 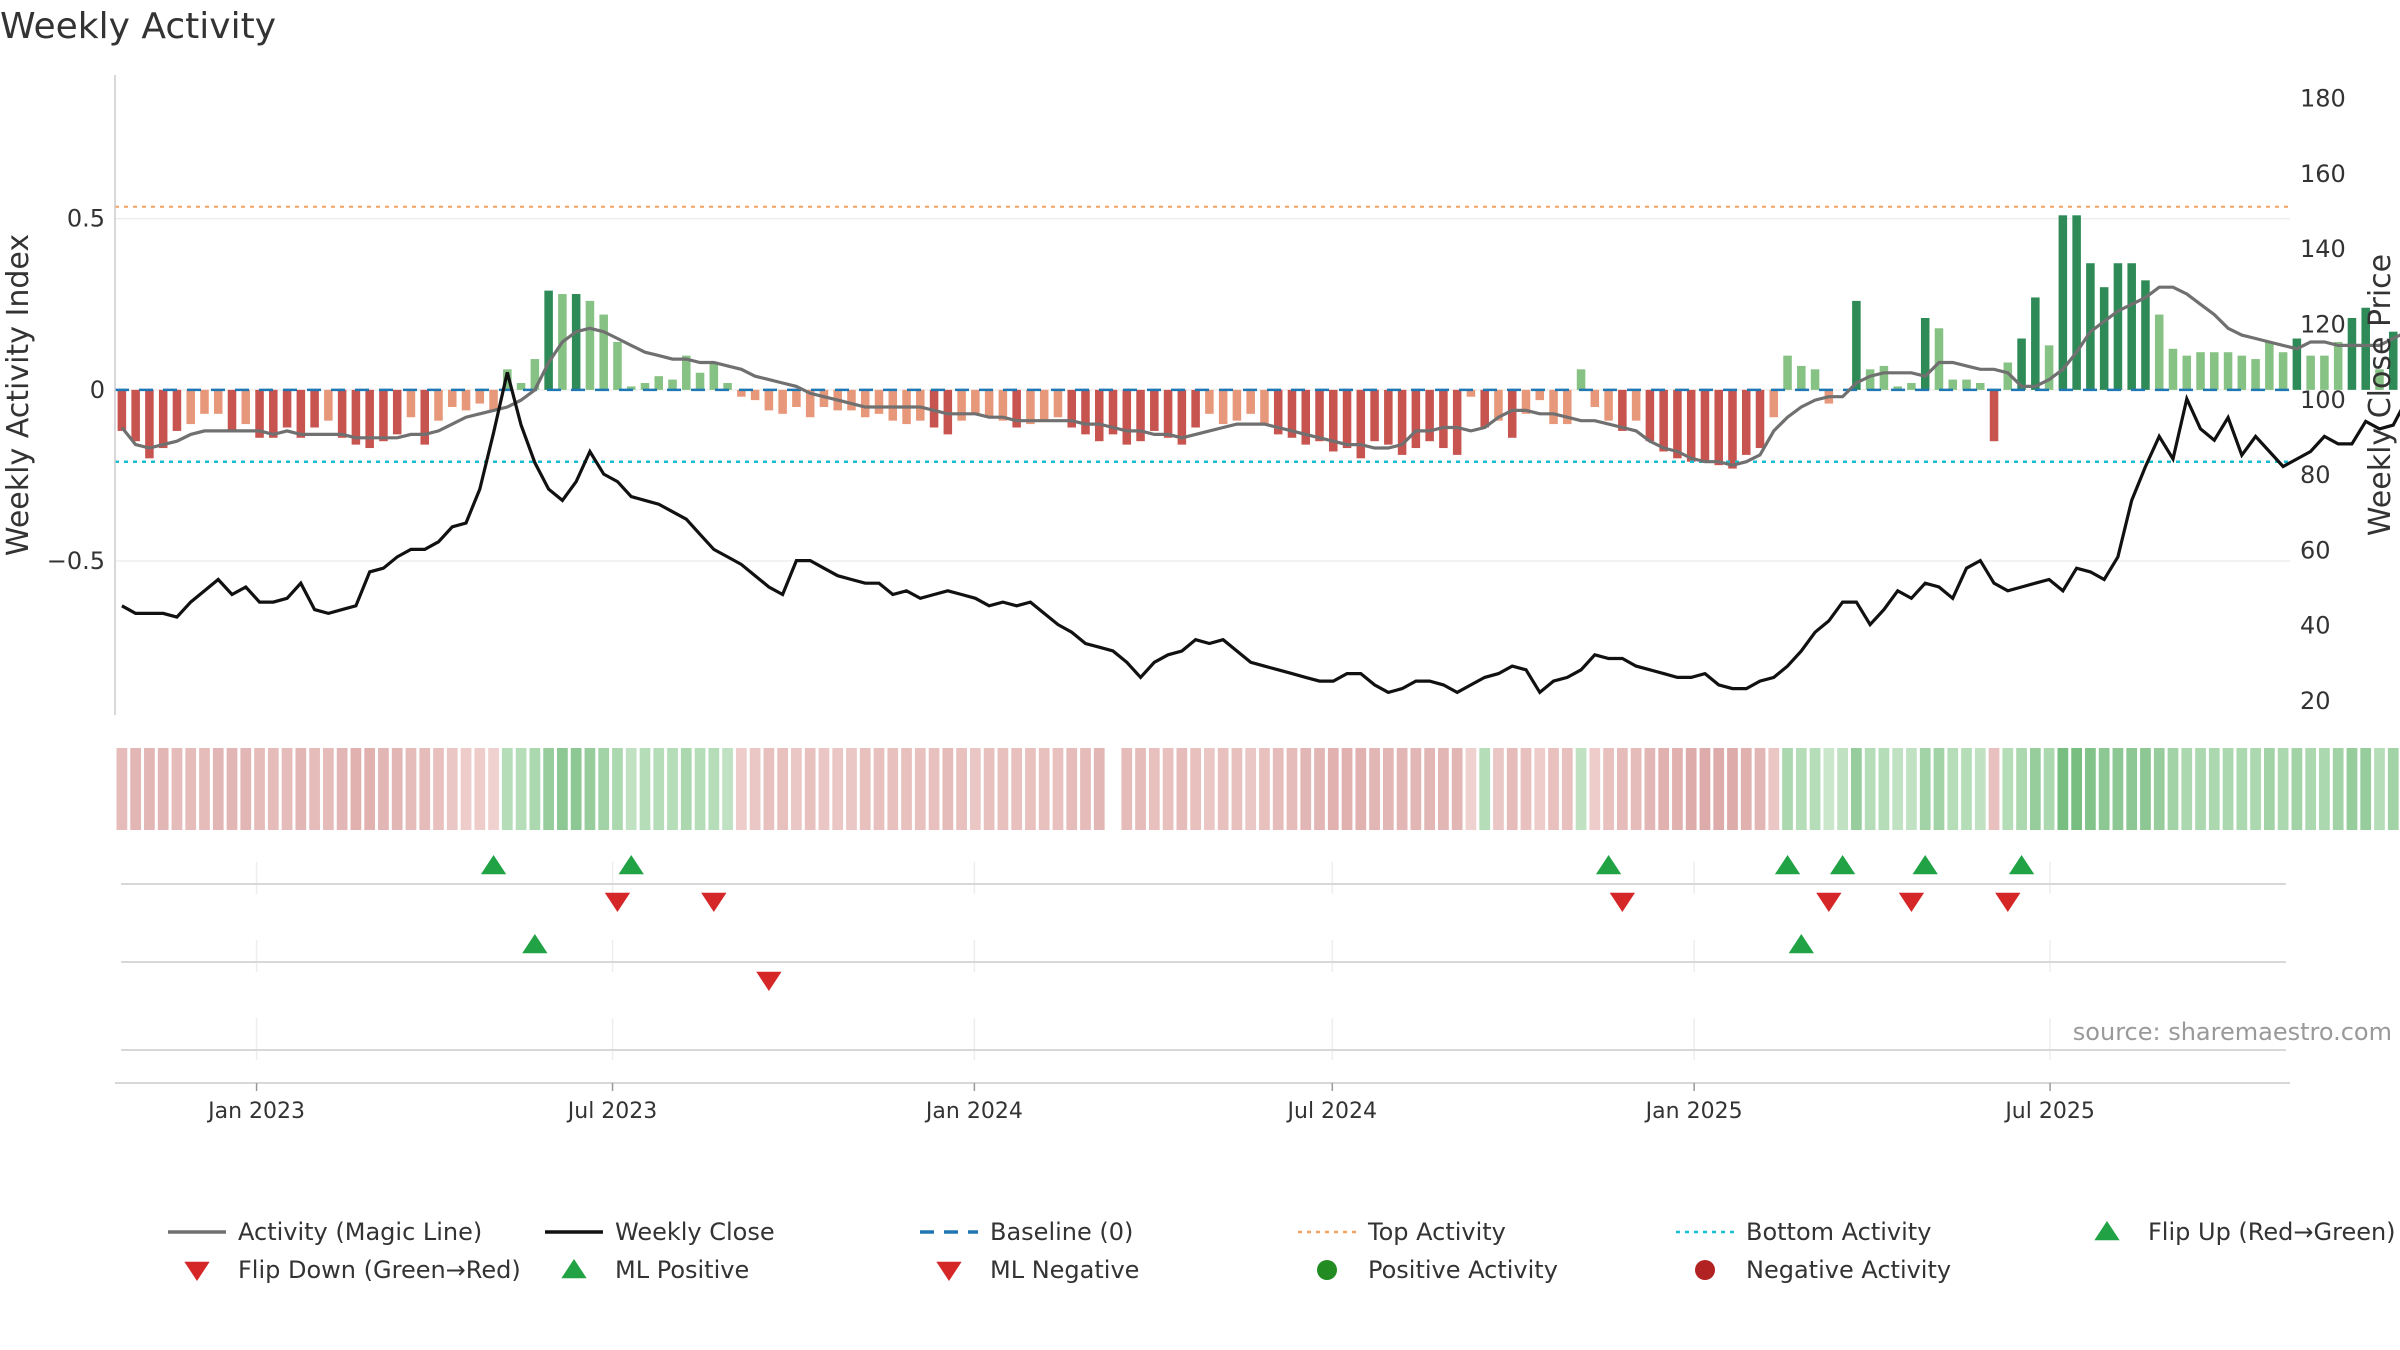 What do you see at coordinates (2323, 249) in the screenshot?
I see `right-tick-label: 140` at bounding box center [2323, 249].